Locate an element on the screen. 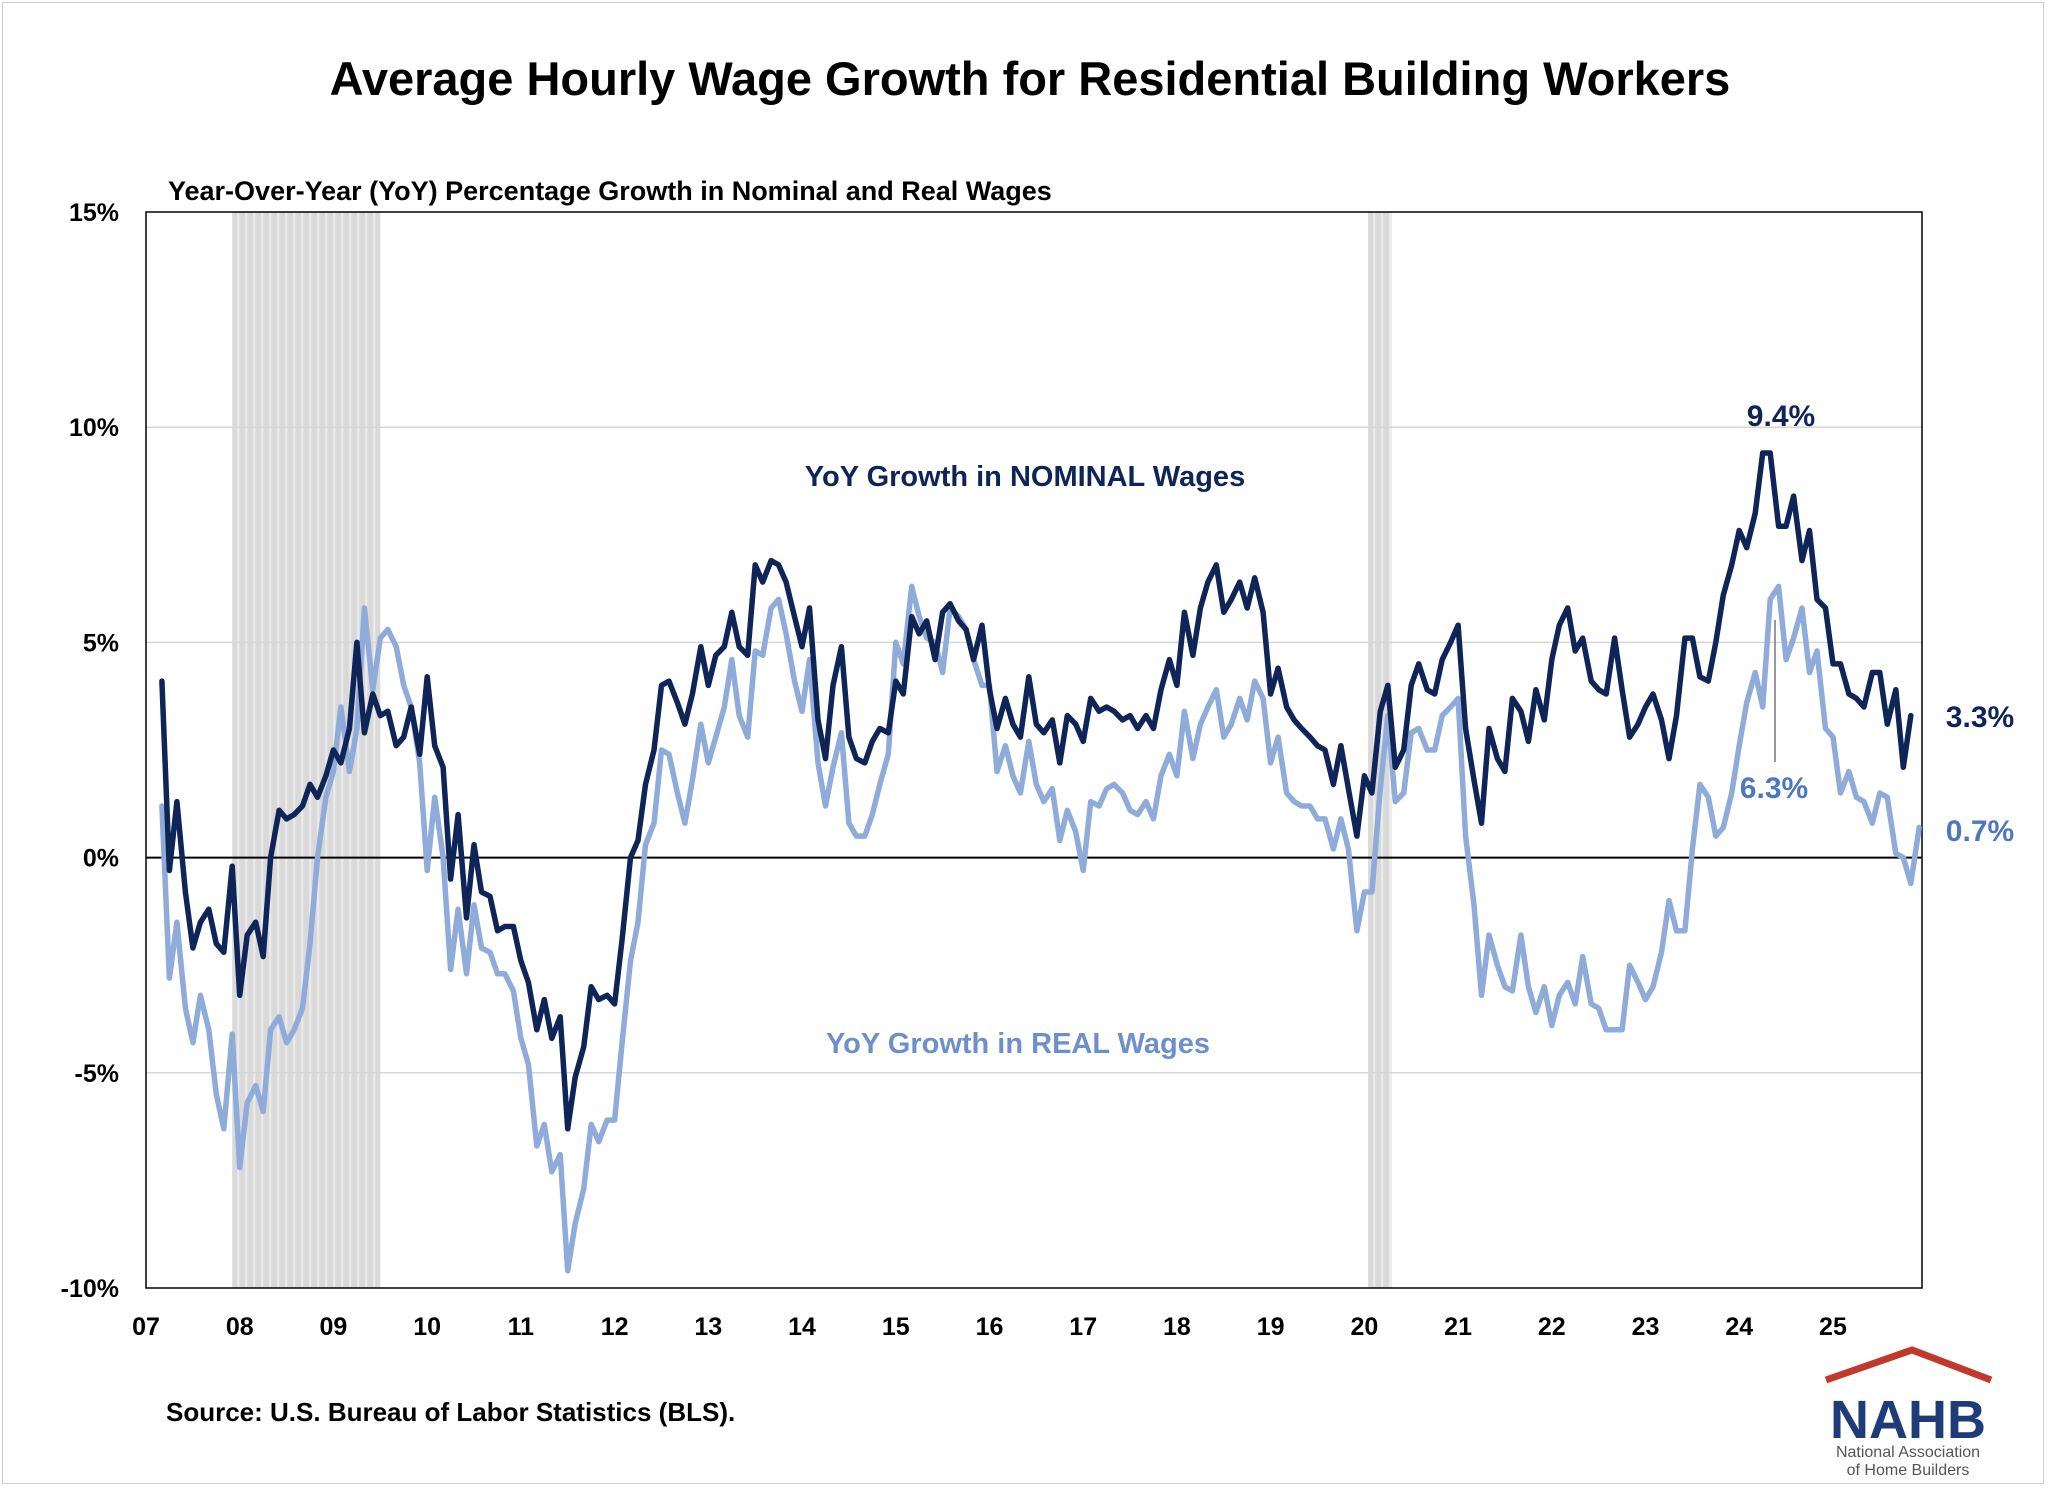 This screenshot has width=2048, height=1488. y-axis-tick-labels: 15% 10% 5% 0% -5% -10% is located at coordinates (90, 751).